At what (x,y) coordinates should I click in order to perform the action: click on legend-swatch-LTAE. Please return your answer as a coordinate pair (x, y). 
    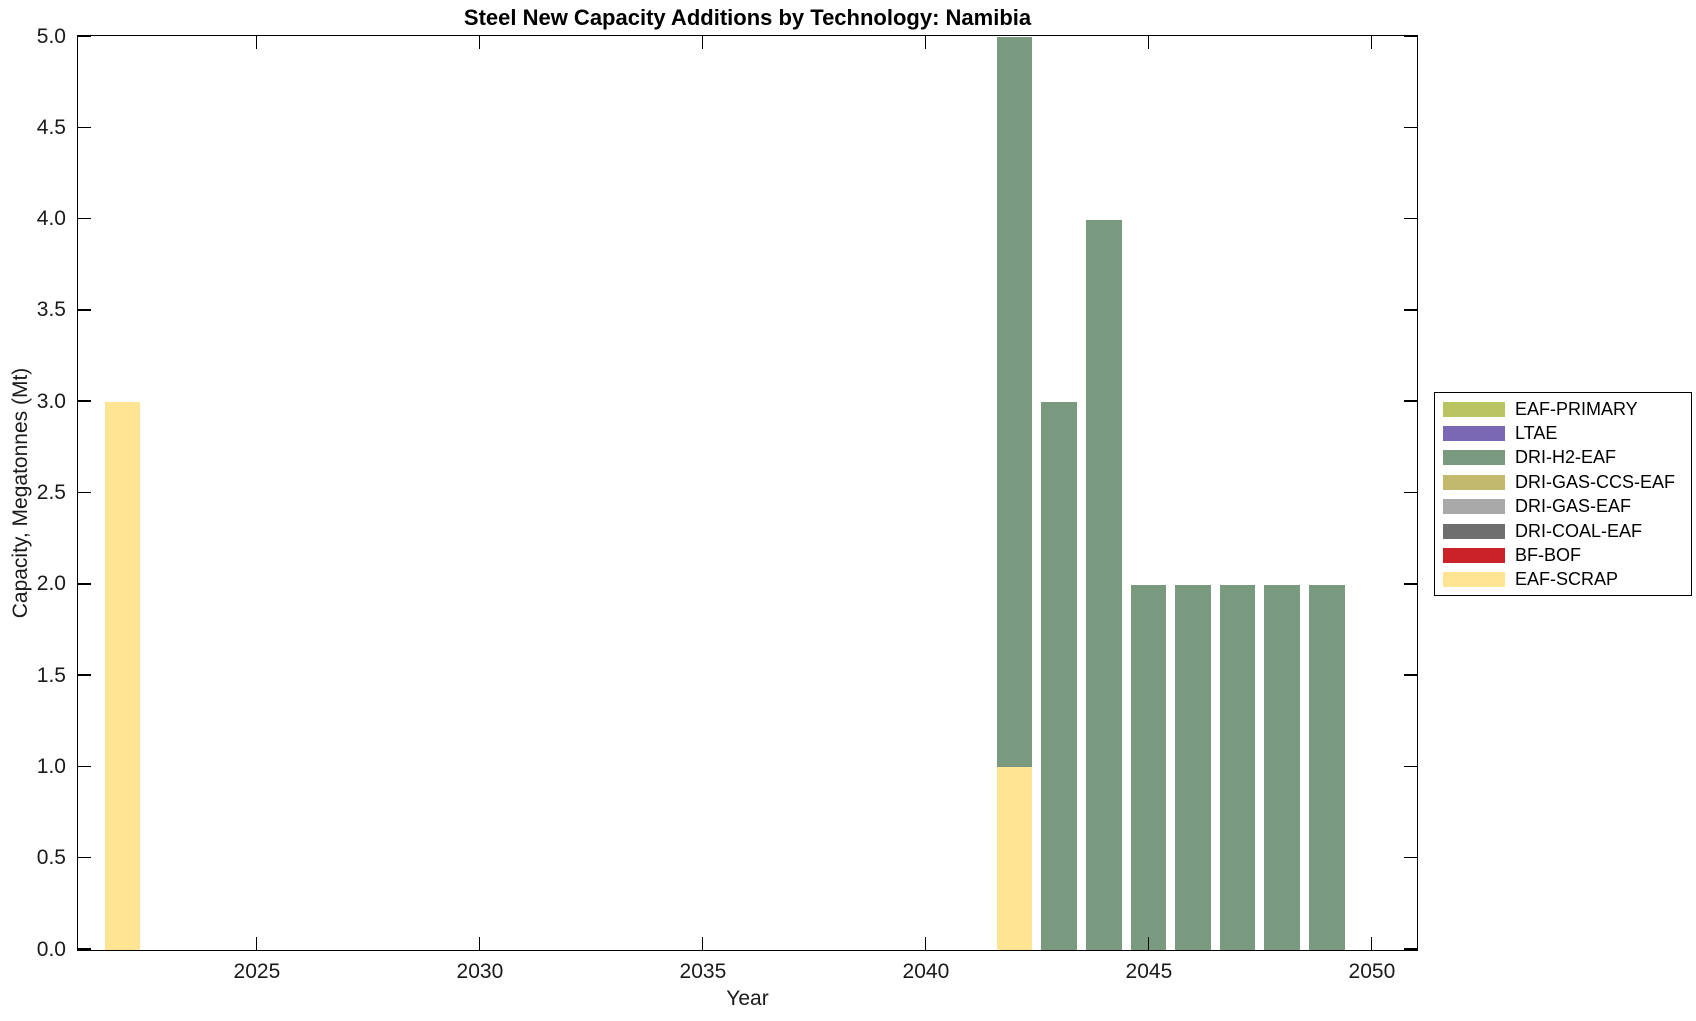
    Looking at the image, I should click on (1474, 434).